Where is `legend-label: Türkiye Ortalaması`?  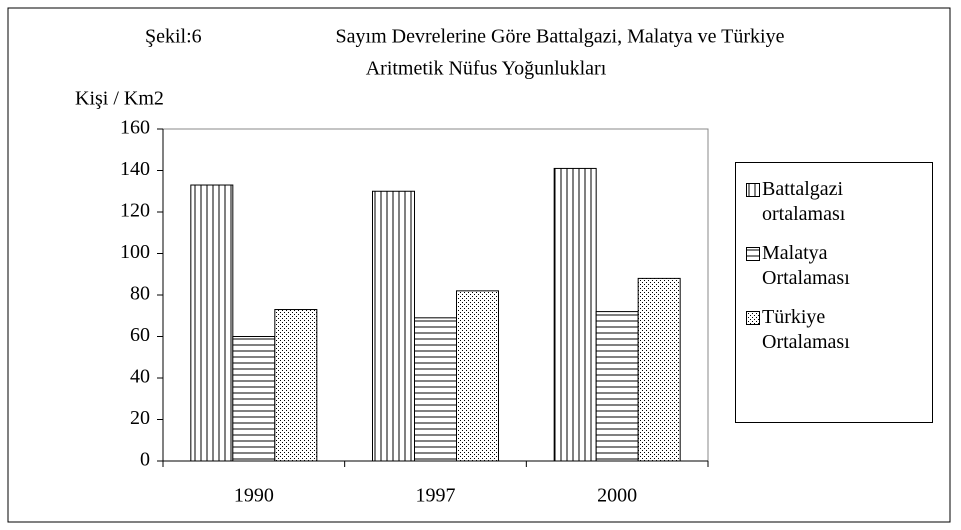 legend-label: Türkiye Ortalaması is located at coordinates (806, 329).